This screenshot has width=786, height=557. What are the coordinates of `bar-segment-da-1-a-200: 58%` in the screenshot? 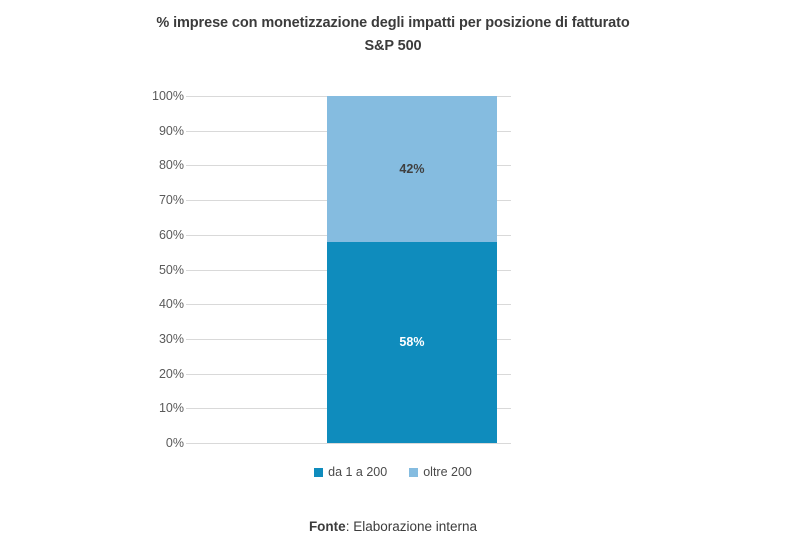 It's located at (412, 342).